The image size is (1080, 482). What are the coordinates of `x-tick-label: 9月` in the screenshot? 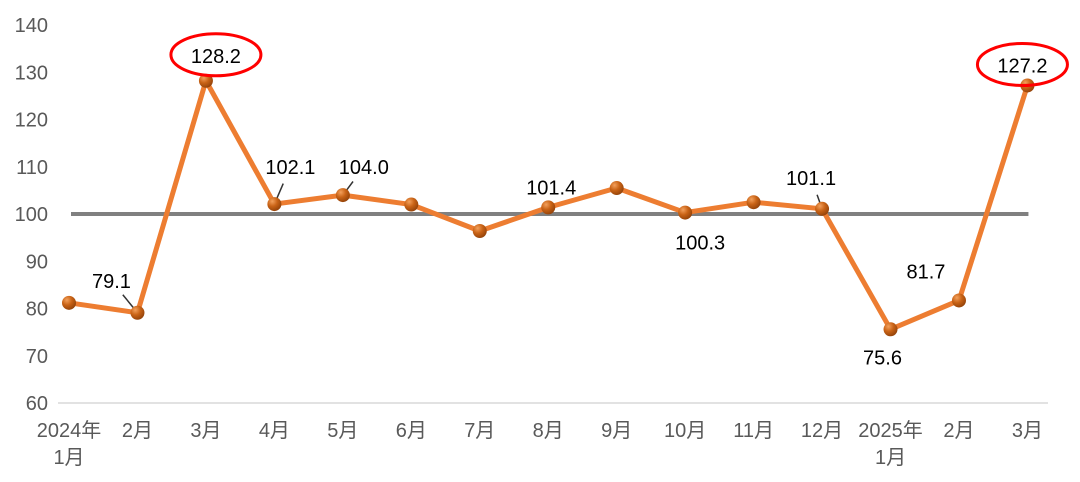 It's located at (616, 431).